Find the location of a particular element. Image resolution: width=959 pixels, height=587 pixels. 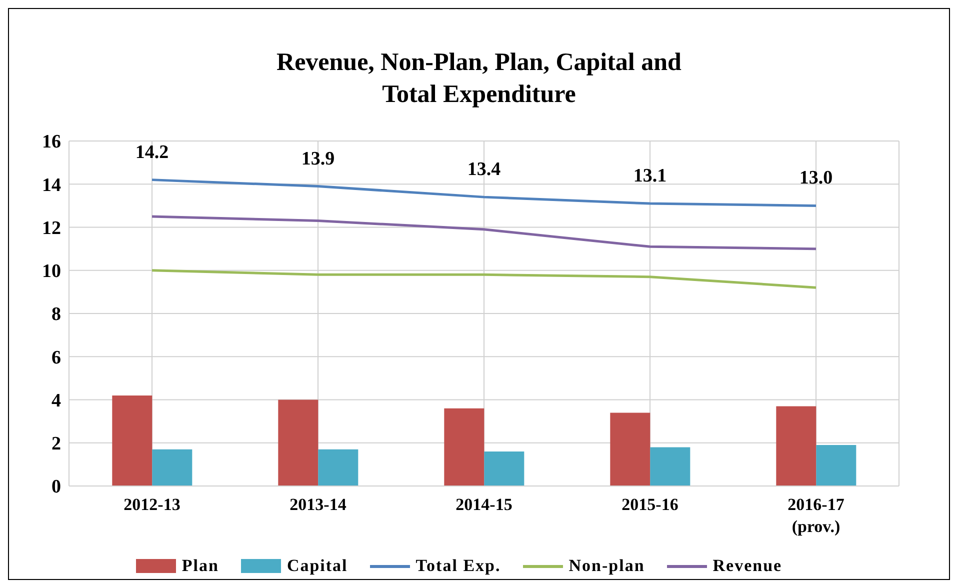

data-label: 13.0 is located at coordinates (816, 178).